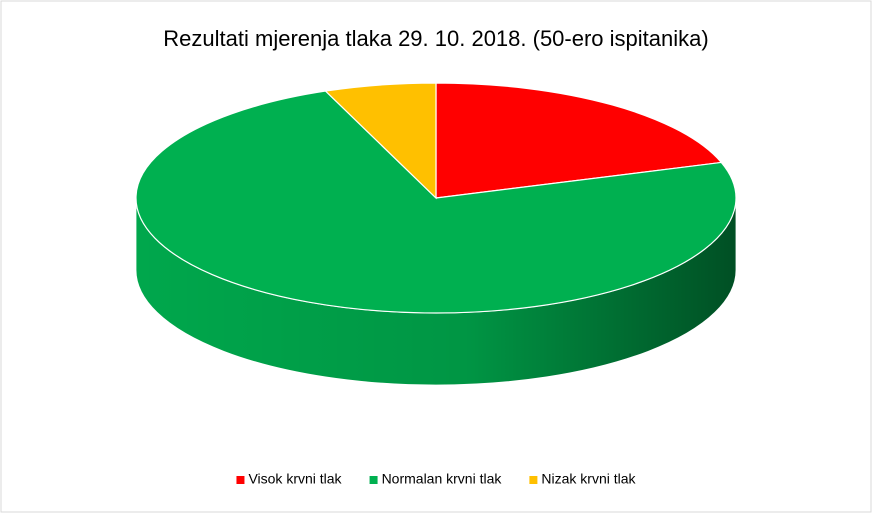  What do you see at coordinates (588, 479) in the screenshot?
I see `legend-label: Nizak krvni tlak` at bounding box center [588, 479].